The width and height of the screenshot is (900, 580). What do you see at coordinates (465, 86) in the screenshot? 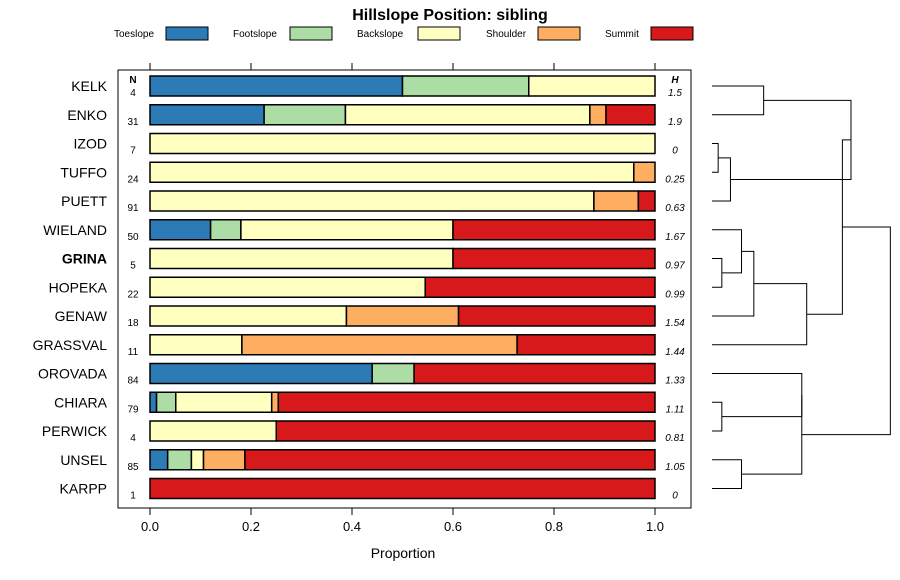
I see `bar-kelk-footslope` at bounding box center [465, 86].